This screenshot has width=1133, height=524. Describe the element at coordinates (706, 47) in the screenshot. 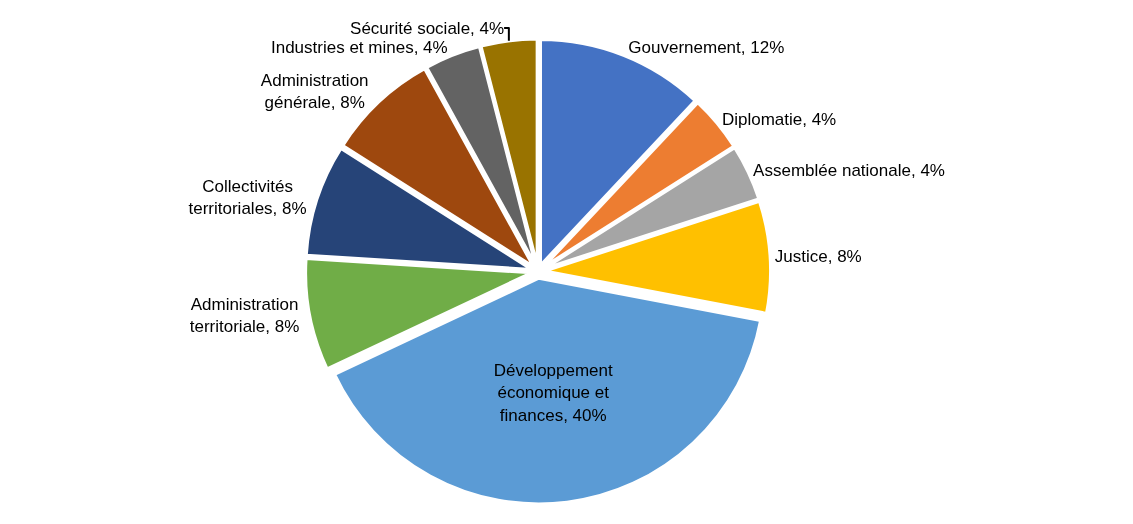

I see `slice-label: Gouvernement, 12%` at that location.